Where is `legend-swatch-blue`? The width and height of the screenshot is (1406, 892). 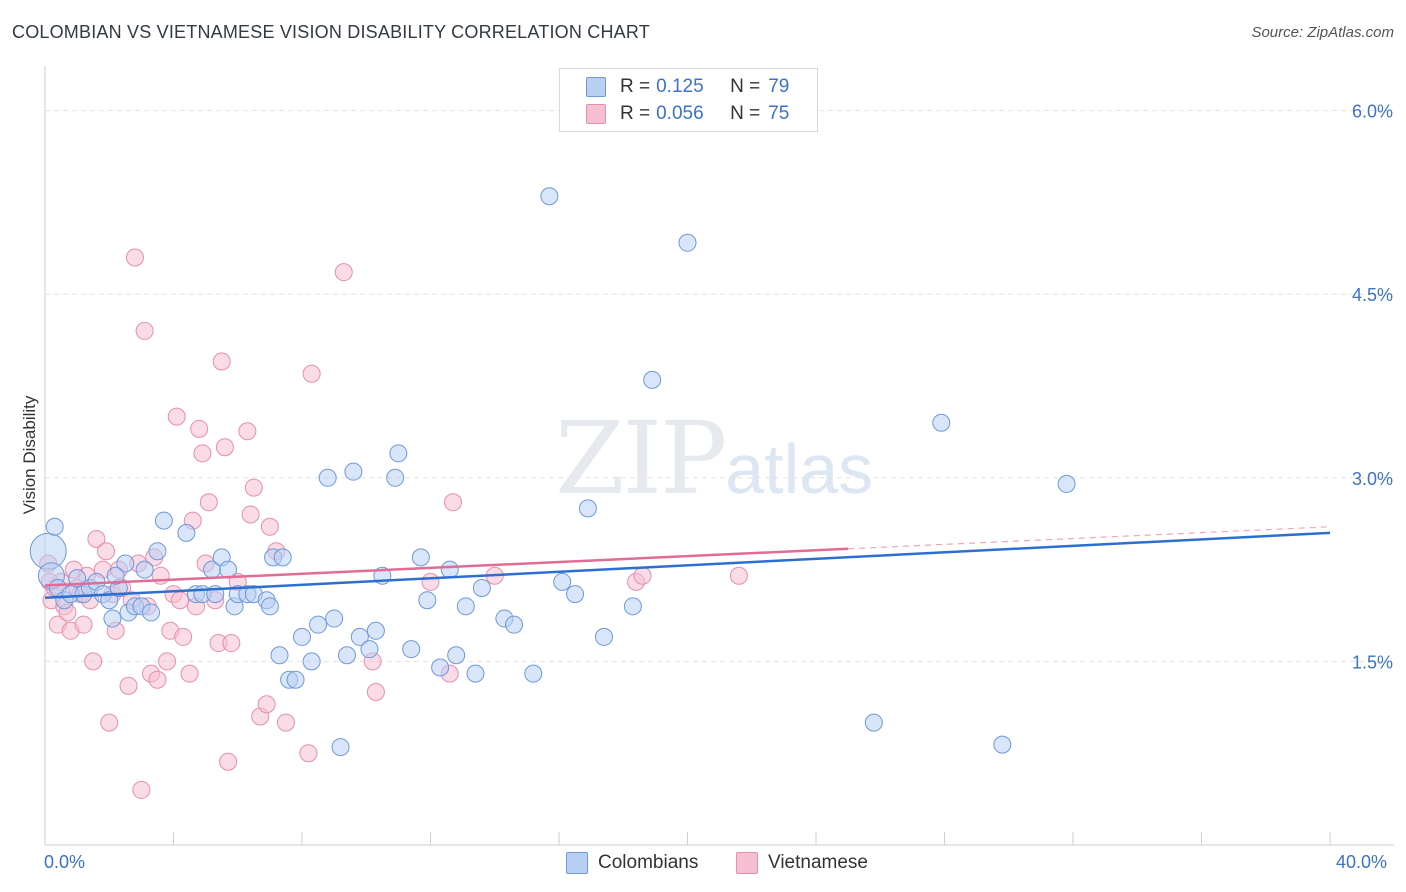 legend-swatch-blue is located at coordinates (596, 87).